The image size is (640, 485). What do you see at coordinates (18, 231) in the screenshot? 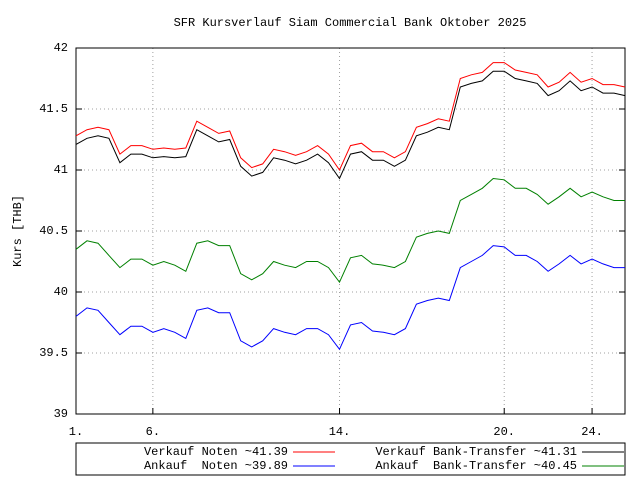
I see `y-axis-label: Kurs [THB]` at bounding box center [18, 231].